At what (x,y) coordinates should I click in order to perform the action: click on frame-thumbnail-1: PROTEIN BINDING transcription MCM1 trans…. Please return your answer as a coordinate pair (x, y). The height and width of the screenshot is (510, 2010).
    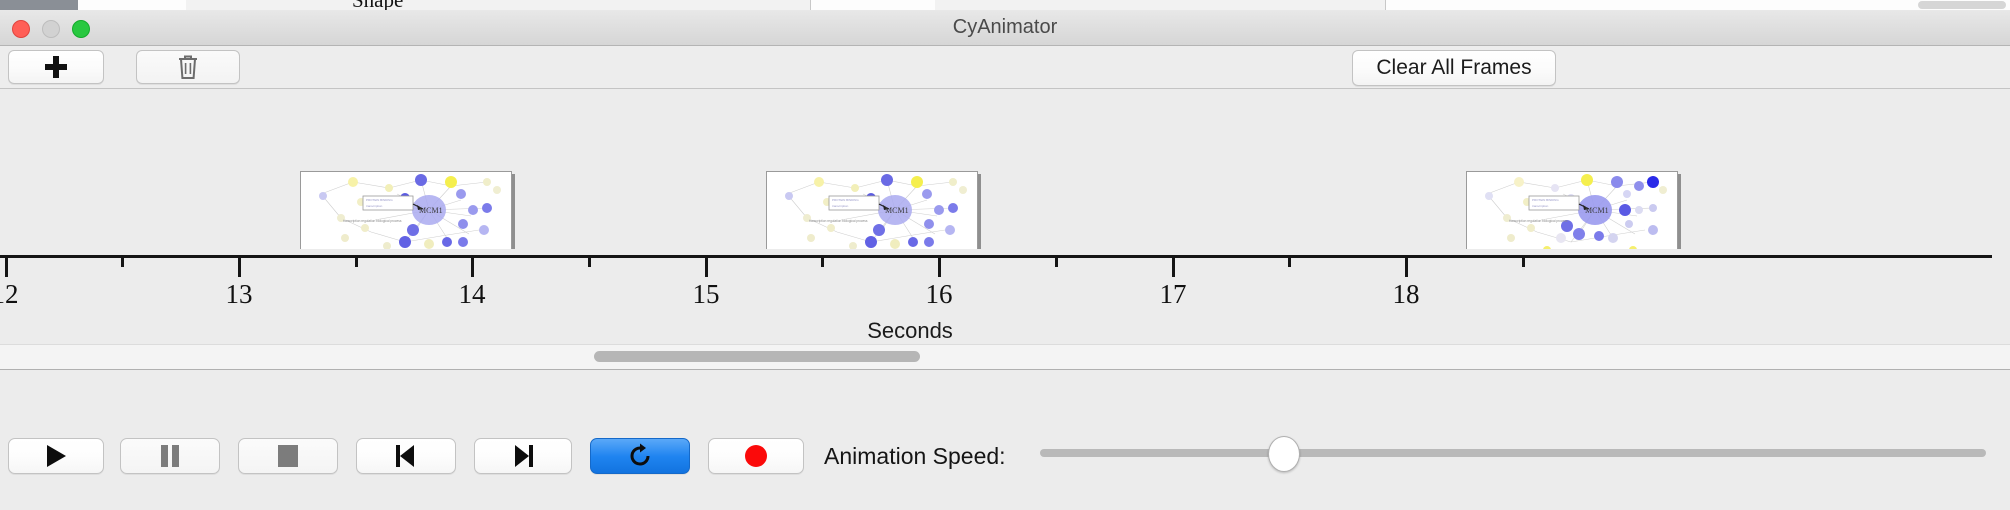
    Looking at the image, I should click on (406, 210).